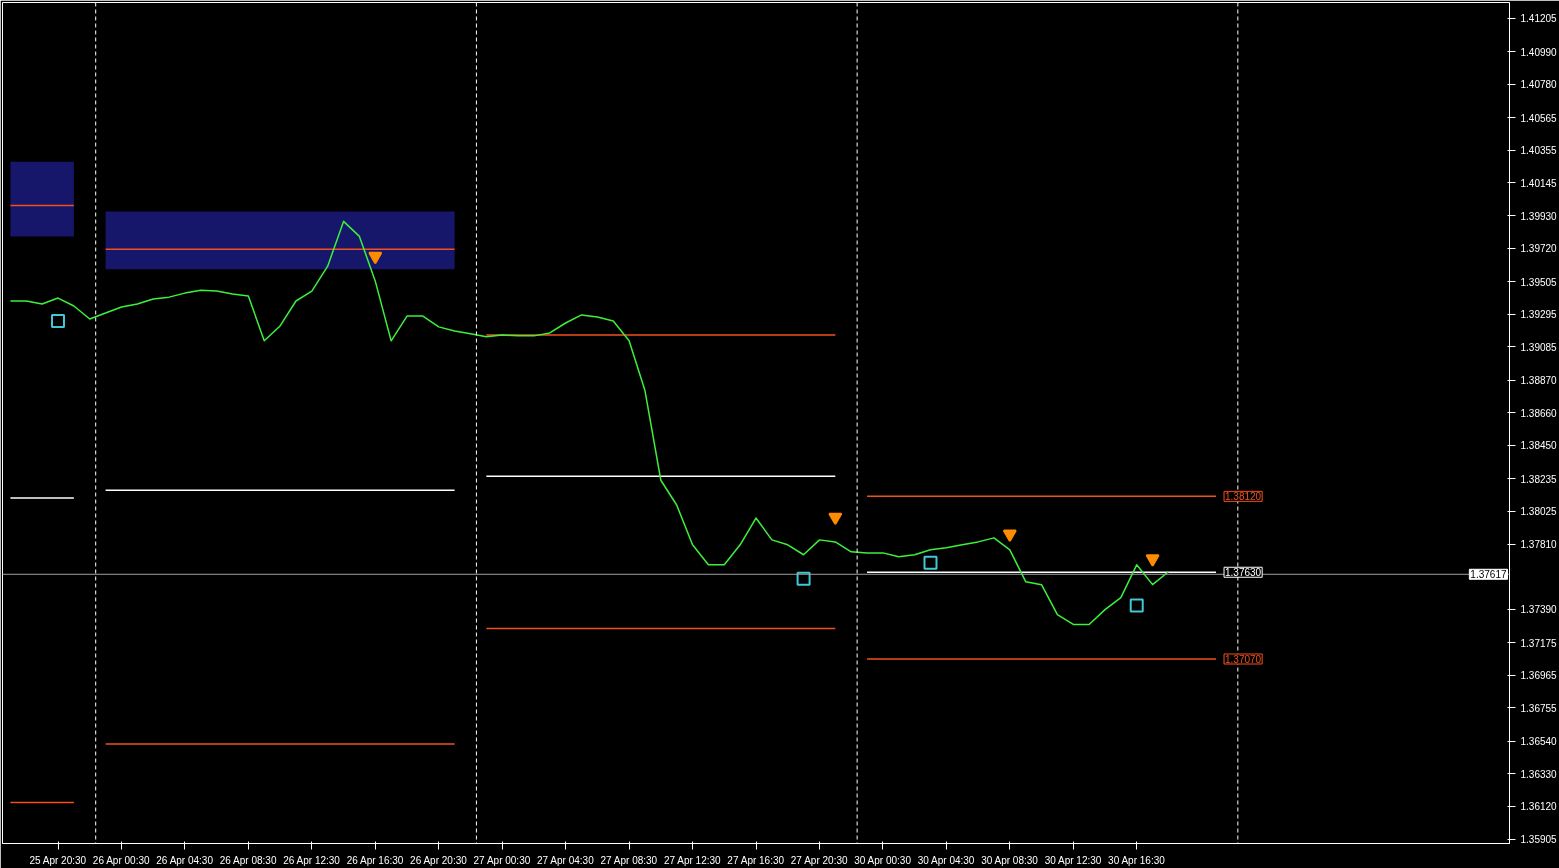 The width and height of the screenshot is (1559, 868). I want to click on data-label: 1.37630, so click(1243, 573).